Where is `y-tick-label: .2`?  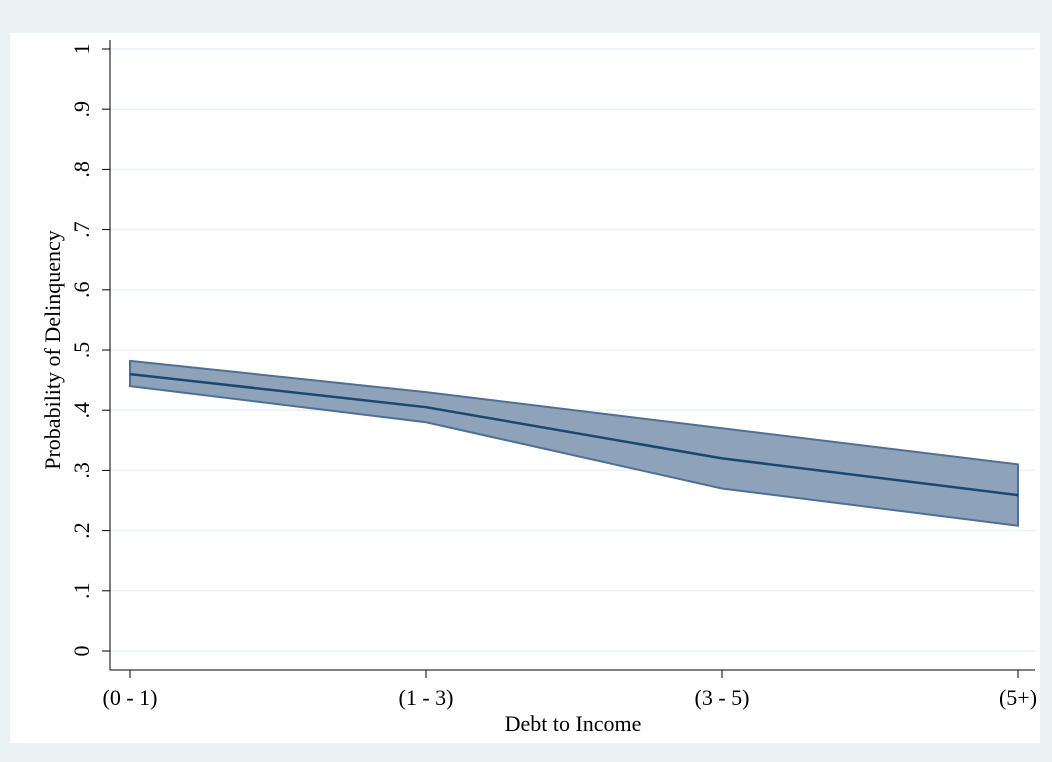
y-tick-label: .2 is located at coordinates (81, 530).